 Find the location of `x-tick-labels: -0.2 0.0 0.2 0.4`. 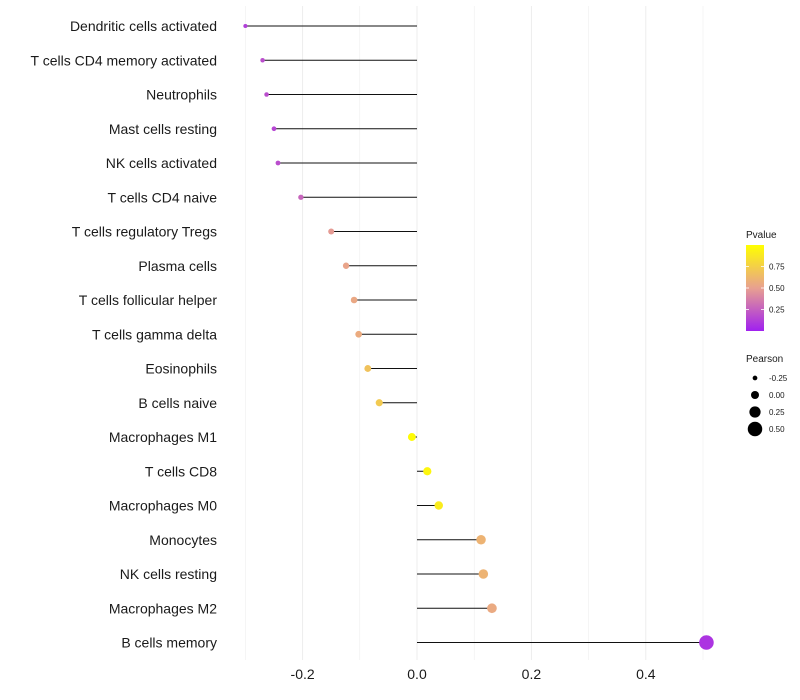

x-tick-labels: -0.2 0.0 0.2 0.4 is located at coordinates (473, 674).